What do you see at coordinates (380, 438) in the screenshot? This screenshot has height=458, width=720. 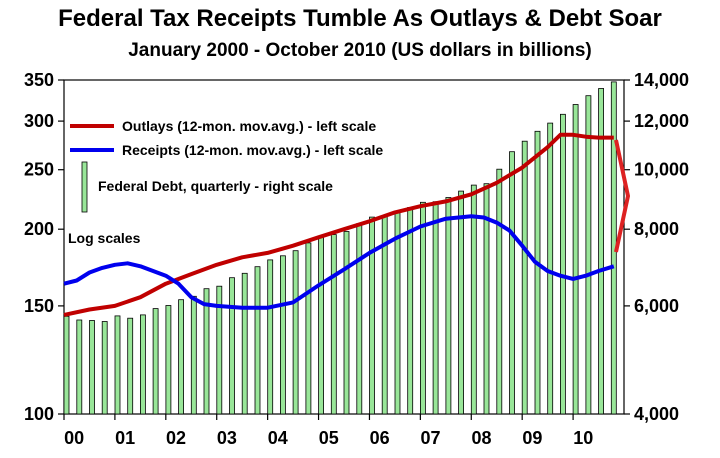 I see `x-tick-label: 06` at bounding box center [380, 438].